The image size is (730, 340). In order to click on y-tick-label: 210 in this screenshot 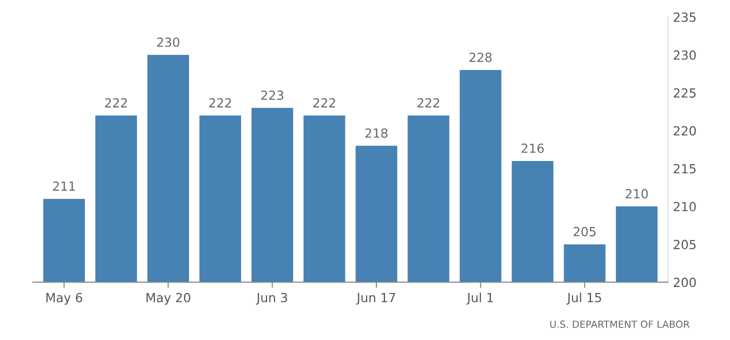, I will do `click(685, 207)`.